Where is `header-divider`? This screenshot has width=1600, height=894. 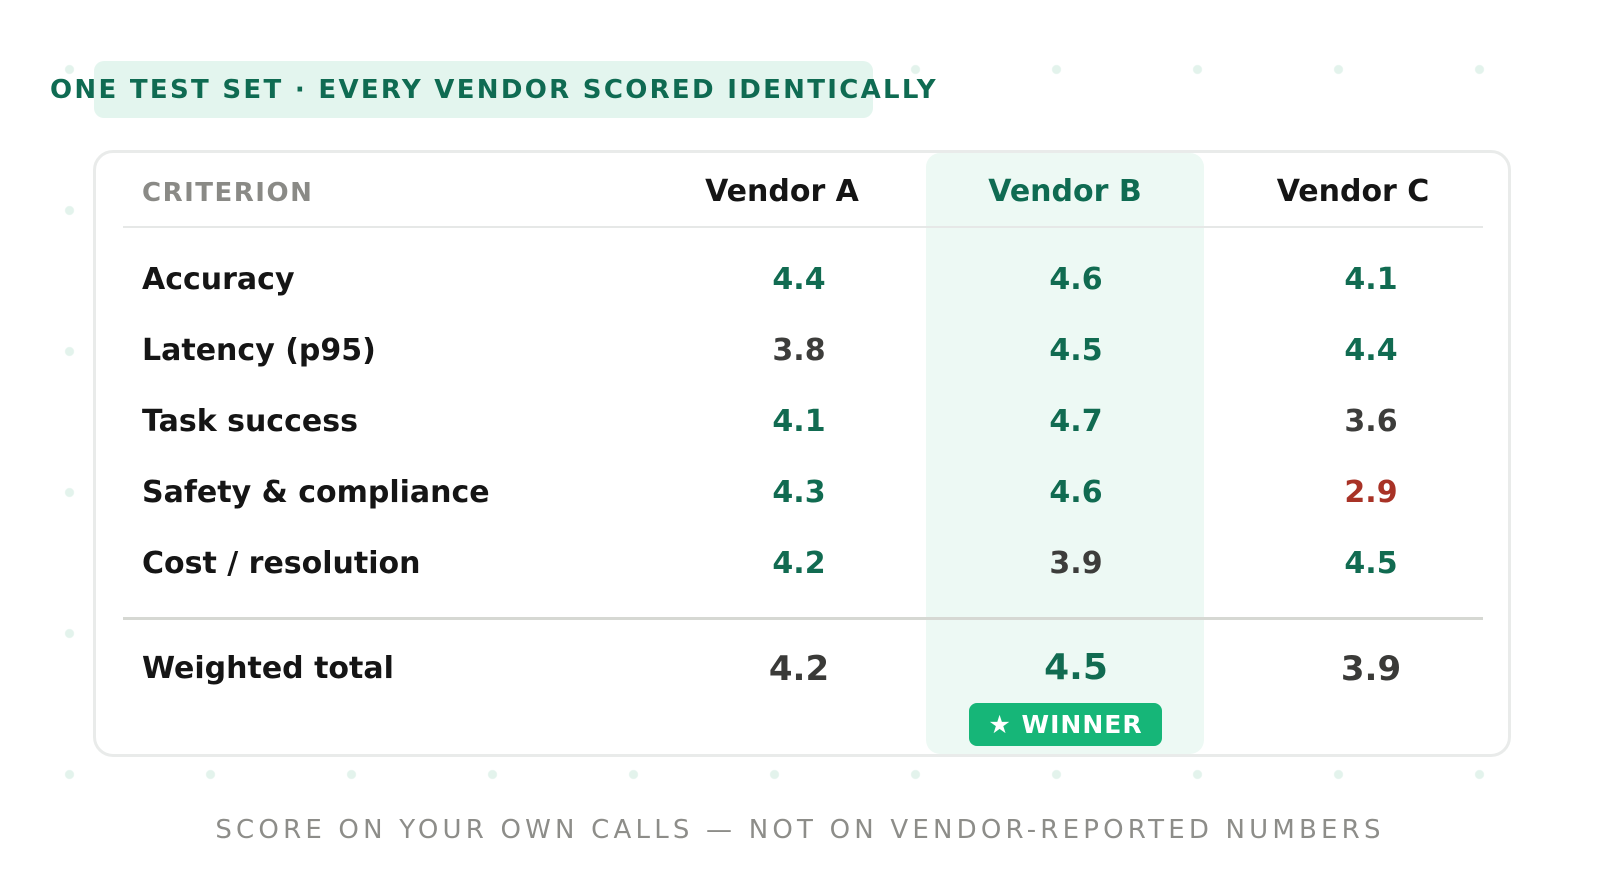
header-divider is located at coordinates (803, 227).